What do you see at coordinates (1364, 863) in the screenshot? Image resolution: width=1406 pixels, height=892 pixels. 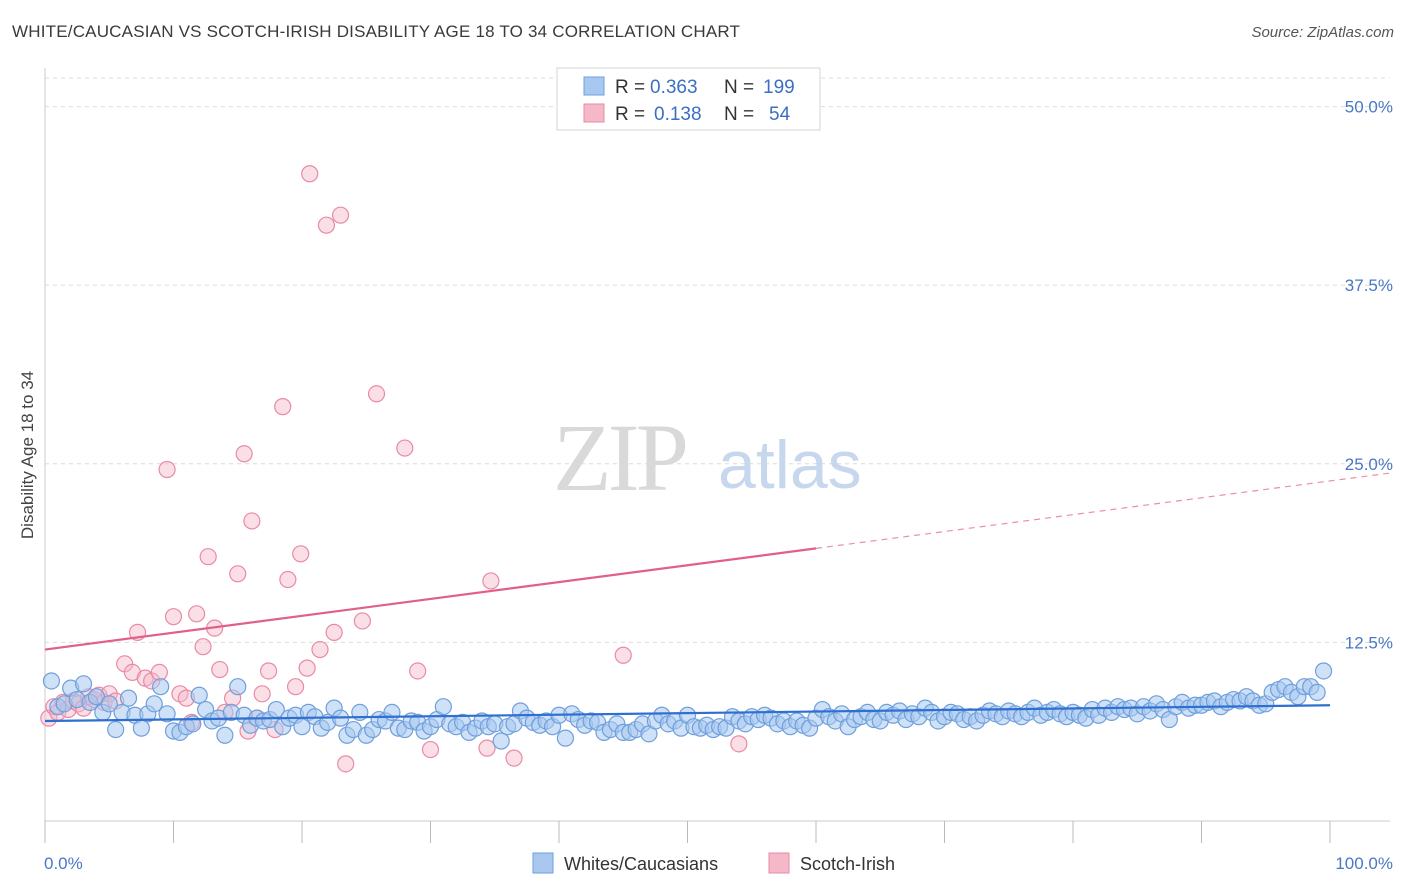 I see `x-tick-label-max: 100.0%` at bounding box center [1364, 863].